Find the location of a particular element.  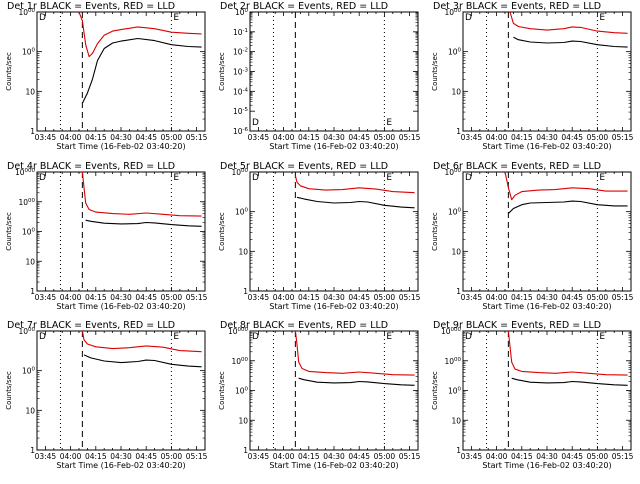

y-tick-label: 10-2 is located at coordinates (240, 52).